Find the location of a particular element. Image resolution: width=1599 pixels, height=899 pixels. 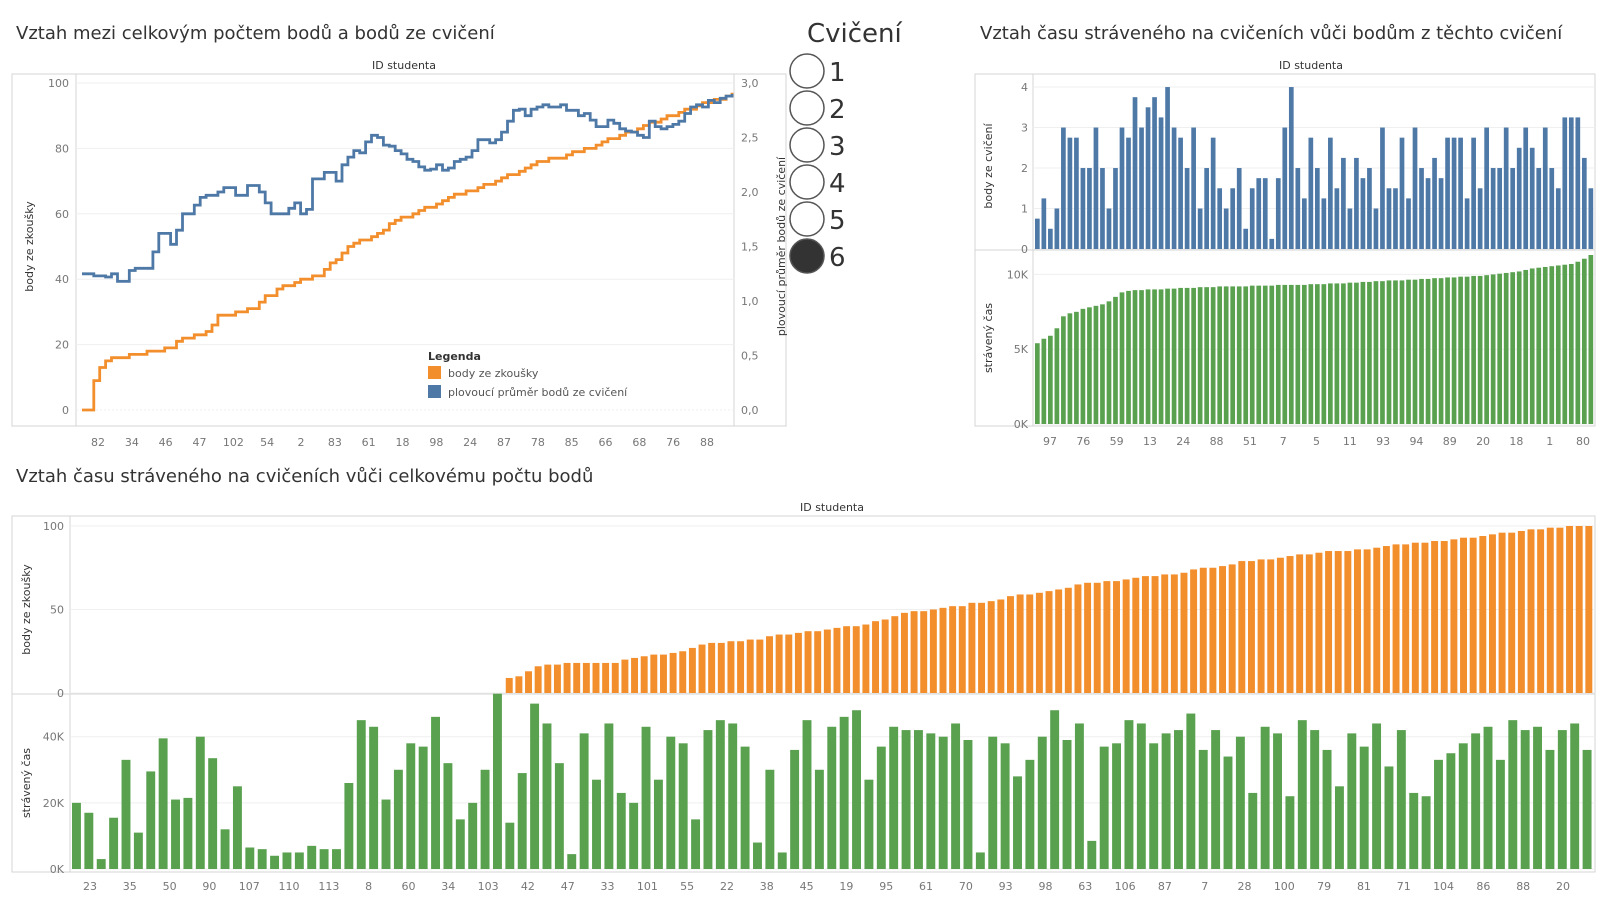

chart1-xtick-label: 76 is located at coordinates (673, 442).